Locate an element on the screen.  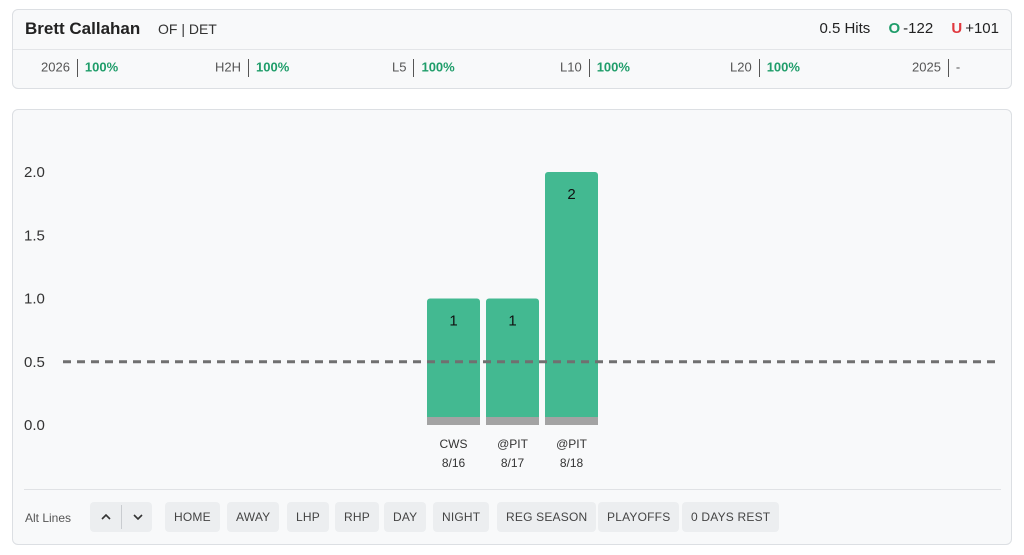
y-tick-label: 1.0 is located at coordinates (34, 299).